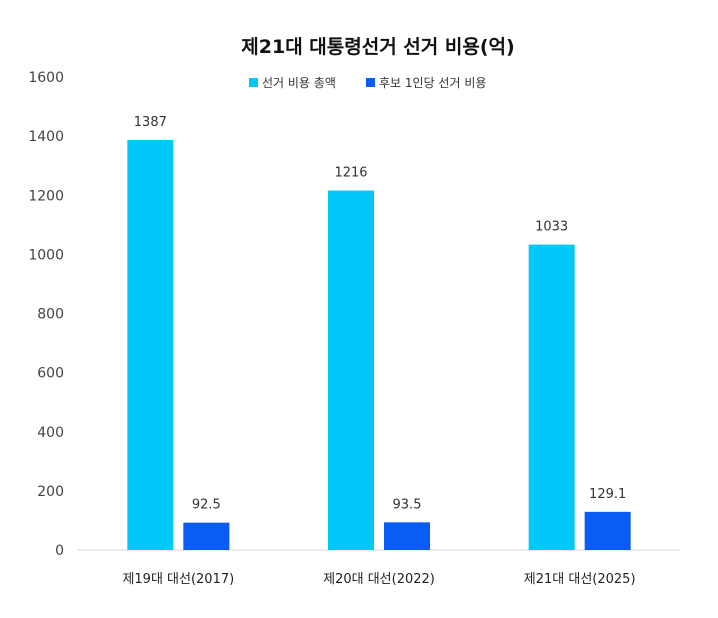  Describe the element at coordinates (46, 137) in the screenshot. I see `y-tick-label: 1400` at that location.